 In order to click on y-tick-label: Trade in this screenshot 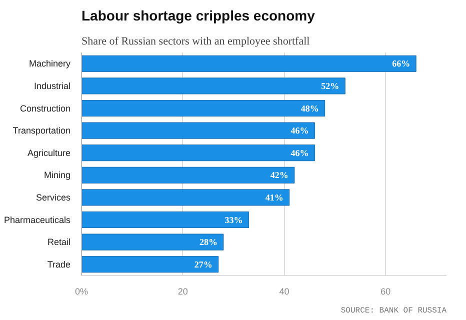, I will do `click(59, 264)`.